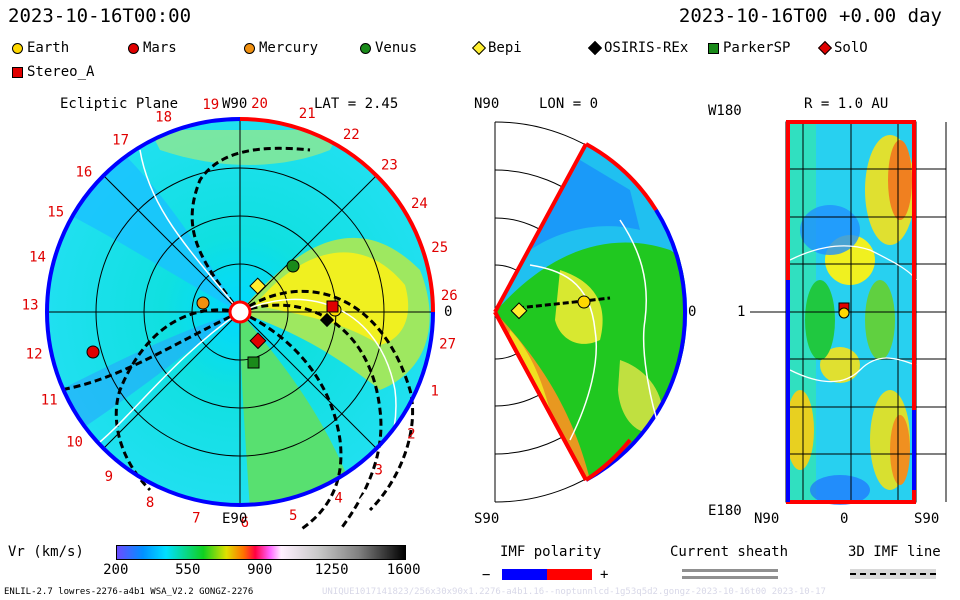  I want to click on date-left: 2023-10-16T00:00, so click(100, 16).